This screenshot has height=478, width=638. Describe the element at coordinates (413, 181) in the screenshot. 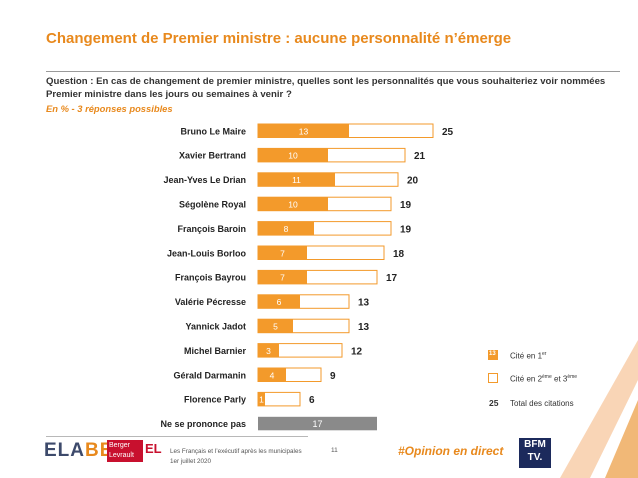

I see `bar-total-label: 20` at that location.